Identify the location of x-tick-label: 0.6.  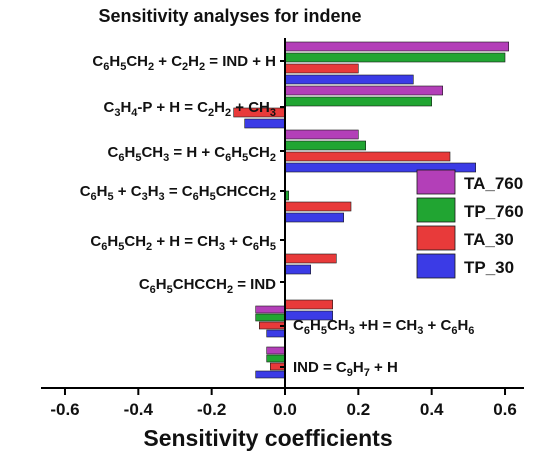
(505, 409).